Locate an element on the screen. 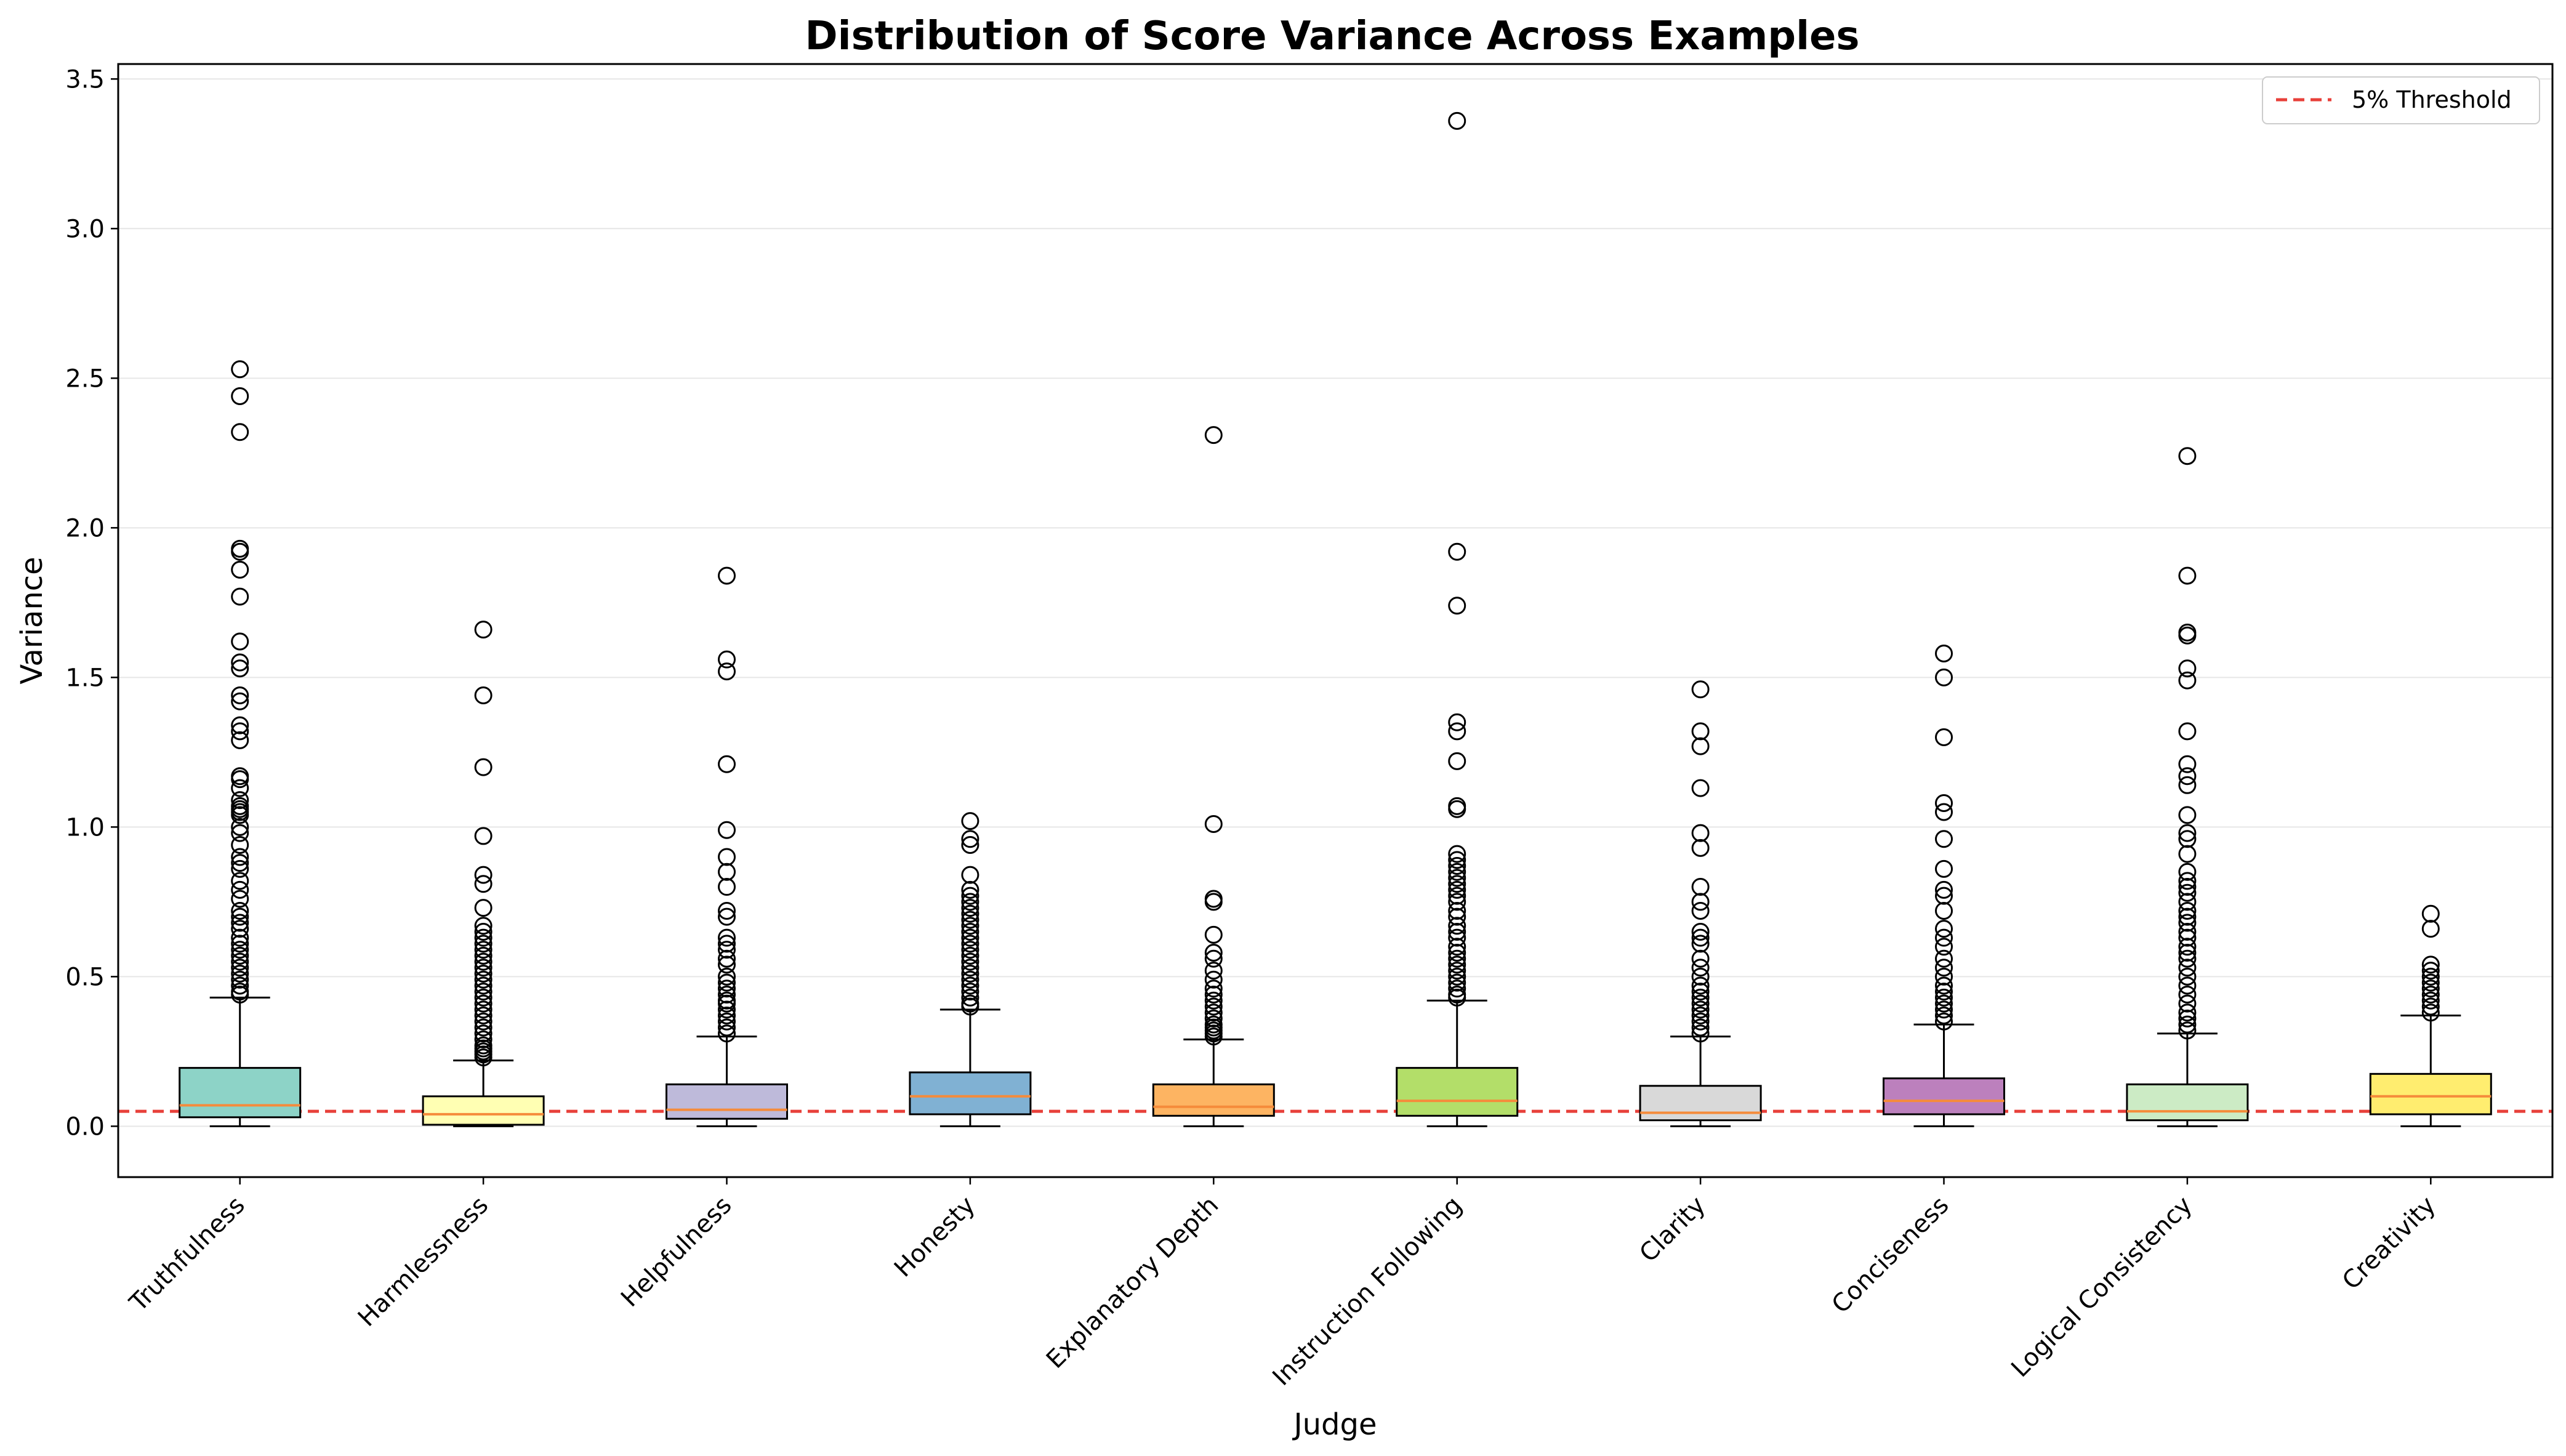 This screenshot has width=2566, height=1456. x-axis-label: Judge is located at coordinates (1335, 1425).